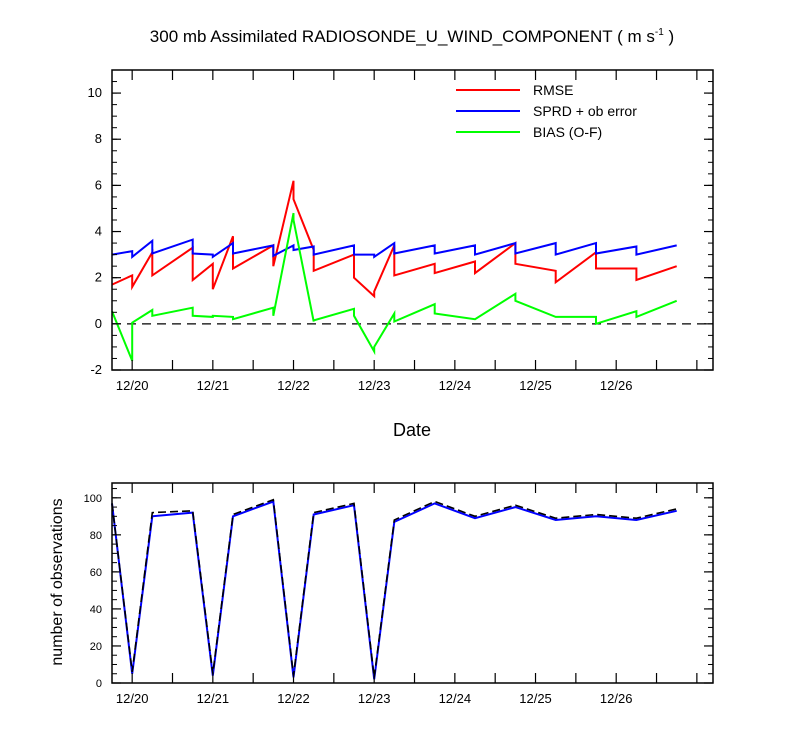 The height and width of the screenshot is (750, 800). Describe the element at coordinates (412, 430) in the screenshot. I see `x-axis-label: Date` at that location.